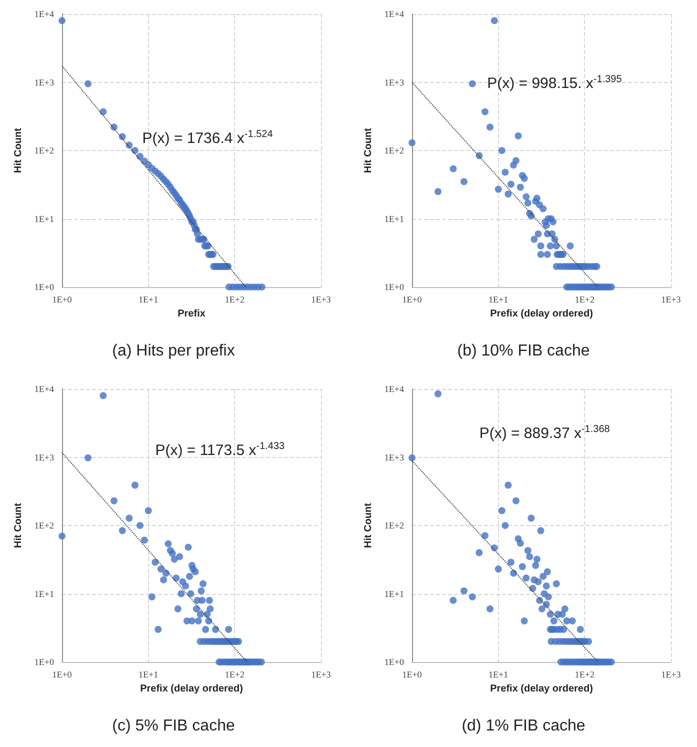 The width and height of the screenshot is (697, 747). Describe the element at coordinates (173, 726) in the screenshot. I see `text: (c) 5% FIB cache` at that location.